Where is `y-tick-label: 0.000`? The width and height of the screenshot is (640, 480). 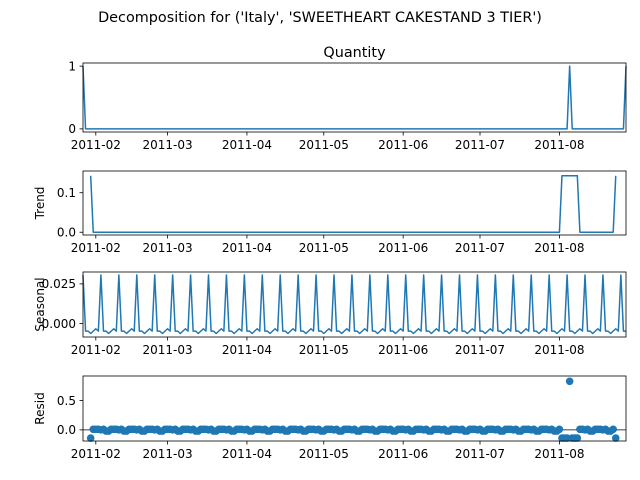 y-tick-label: 0.000 is located at coordinates (59, 324).